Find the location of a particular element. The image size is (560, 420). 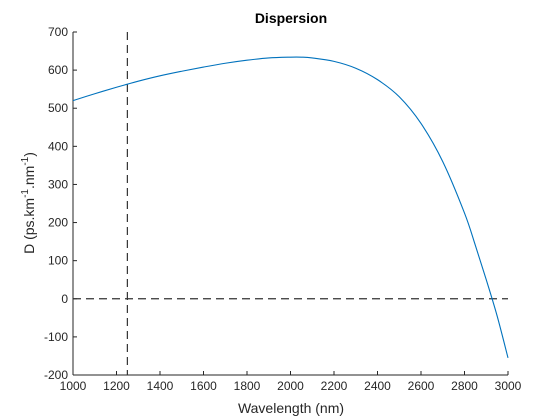

y-tick-label: 100 is located at coordinates (58, 261).